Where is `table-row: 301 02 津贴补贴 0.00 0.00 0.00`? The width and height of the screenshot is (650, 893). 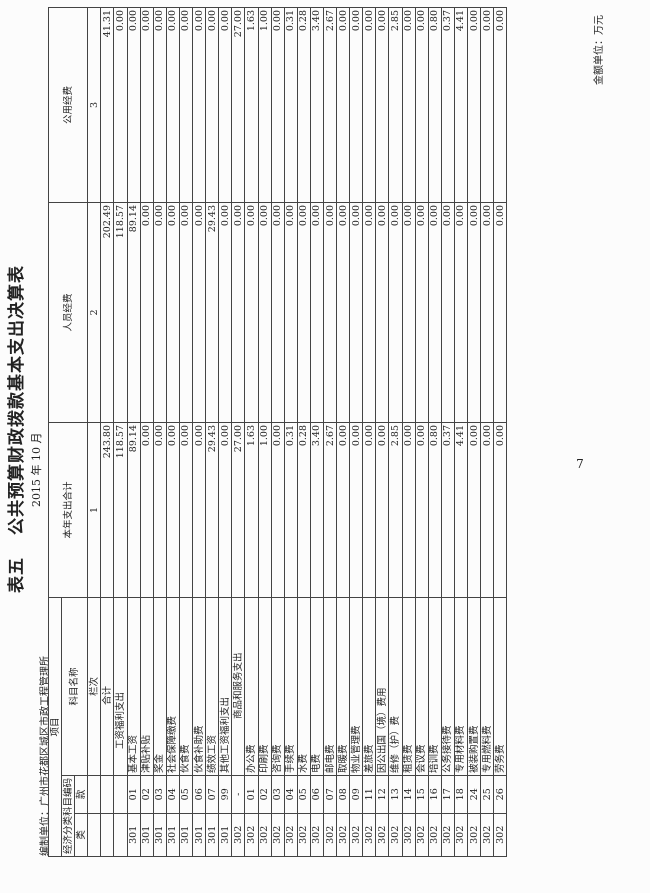
table-row: 301 02 津贴补贴 0.00 0.00 0.00 is located at coordinates (147, 432).